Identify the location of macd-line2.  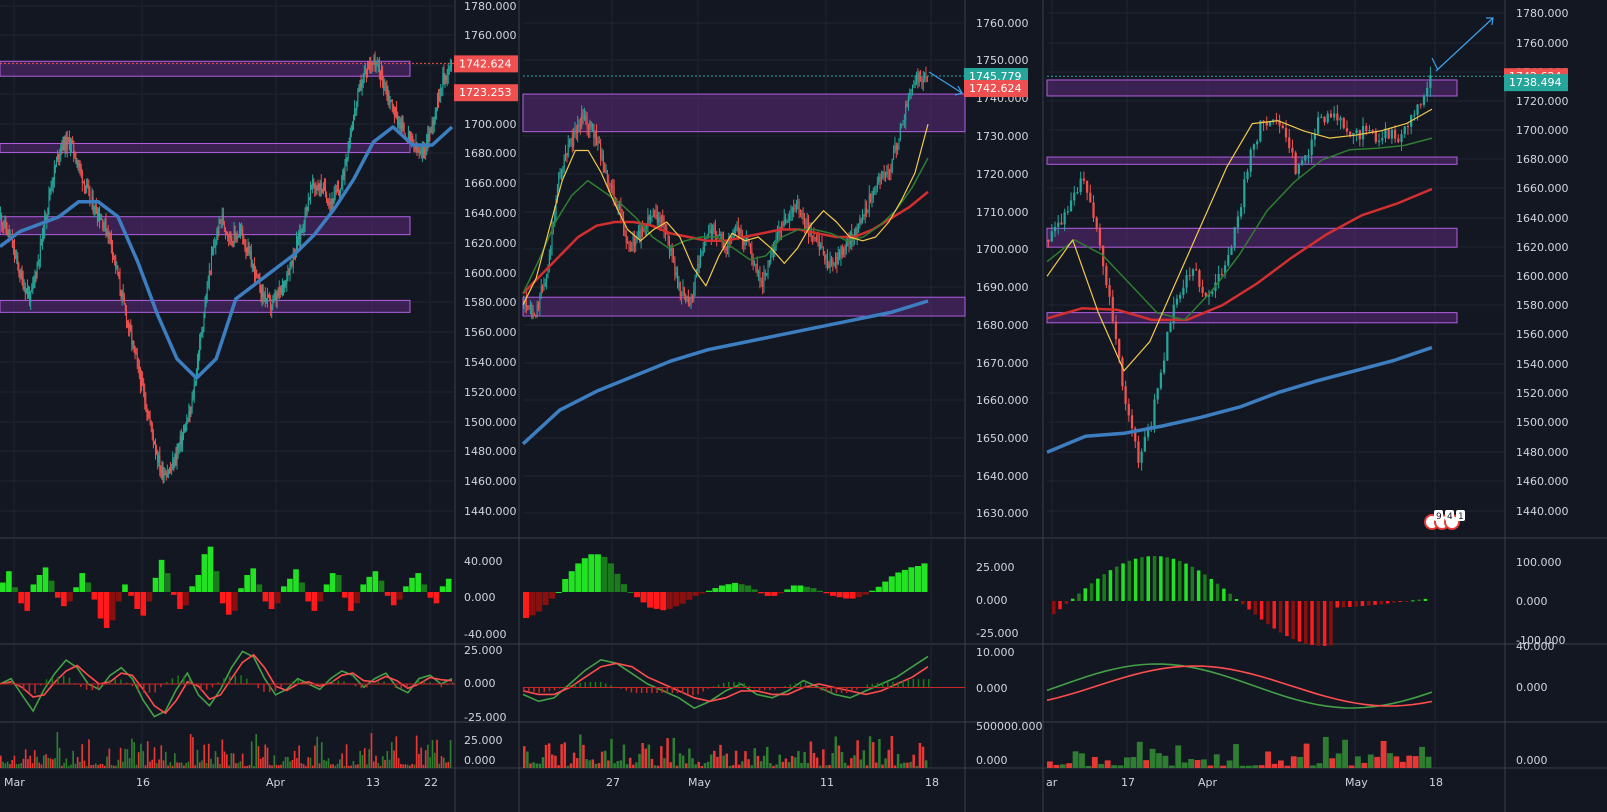
(1239, 686).